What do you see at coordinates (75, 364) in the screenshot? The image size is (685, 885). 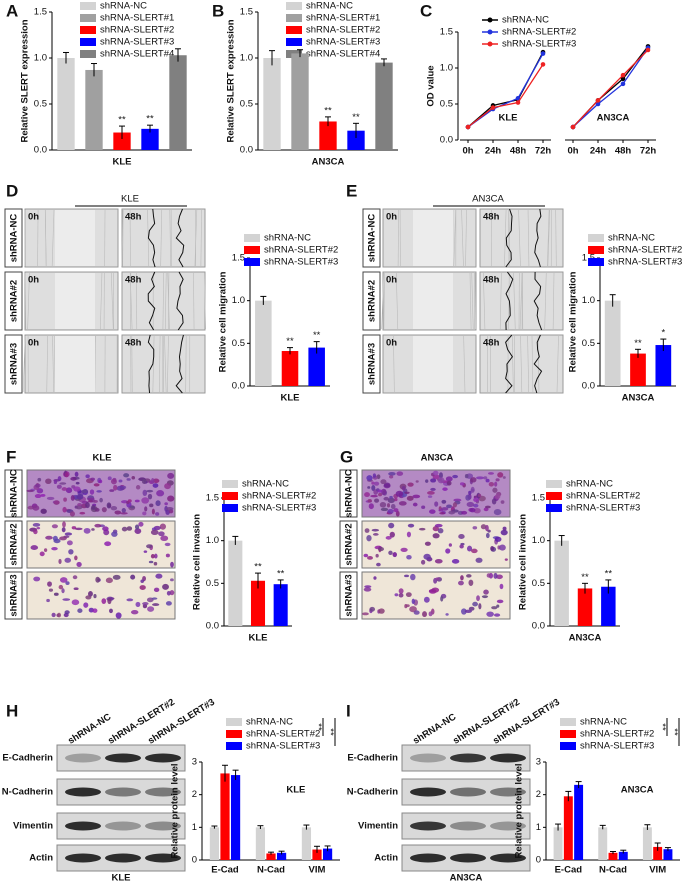 I see `scratch` at bounding box center [75, 364].